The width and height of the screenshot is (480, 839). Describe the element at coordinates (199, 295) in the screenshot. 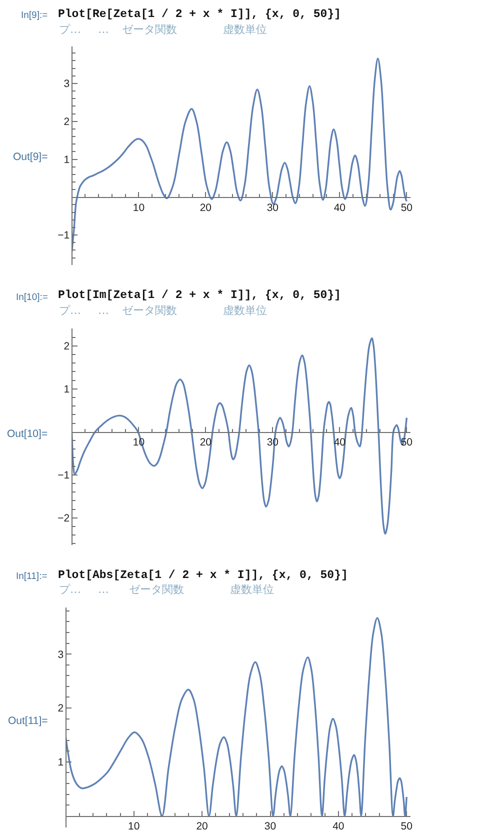

I see `chart-title: Plot[Im[Zeta[1 / 2 + x * I]], {x, 0, 50}]` at that location.